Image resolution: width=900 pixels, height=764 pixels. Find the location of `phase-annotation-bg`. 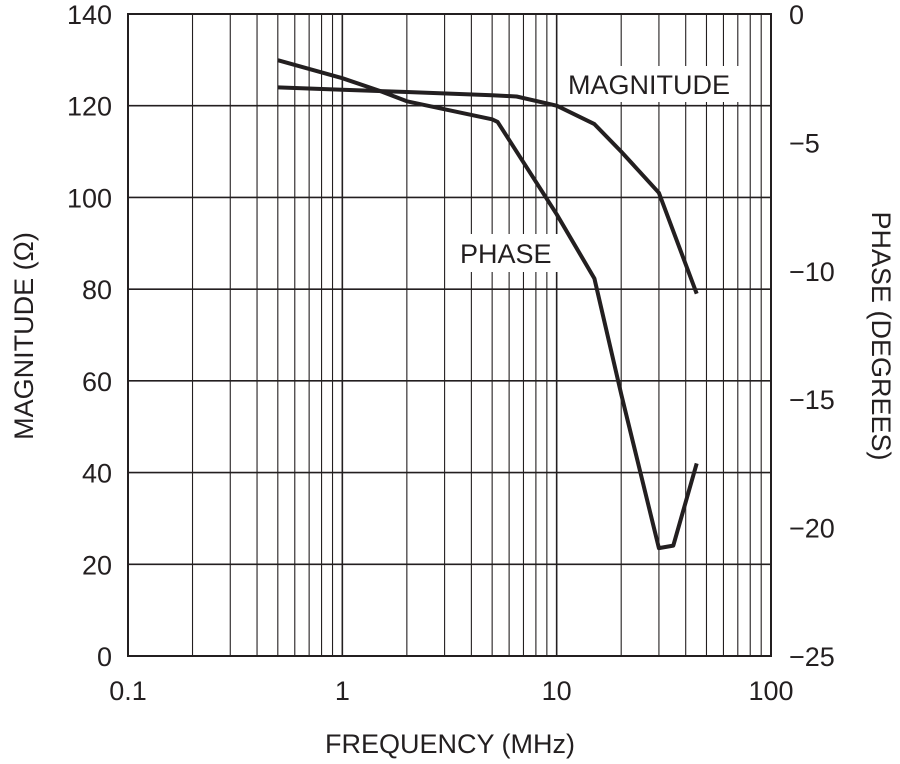

phase-annotation-bg is located at coordinates (507, 253).